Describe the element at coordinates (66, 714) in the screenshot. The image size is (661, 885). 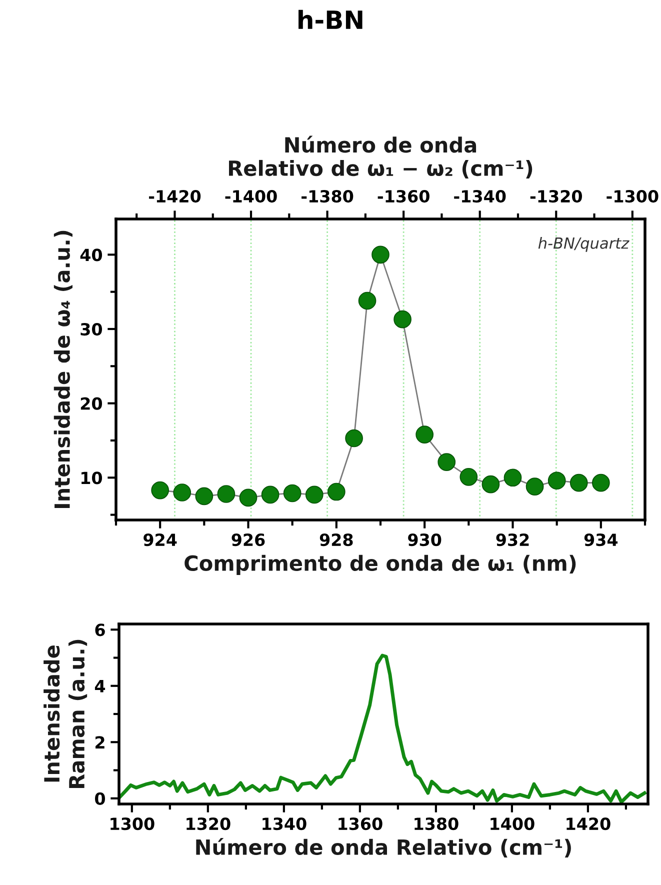
I see `y-axis-title: Intensidade Raman (a.u.)` at that location.